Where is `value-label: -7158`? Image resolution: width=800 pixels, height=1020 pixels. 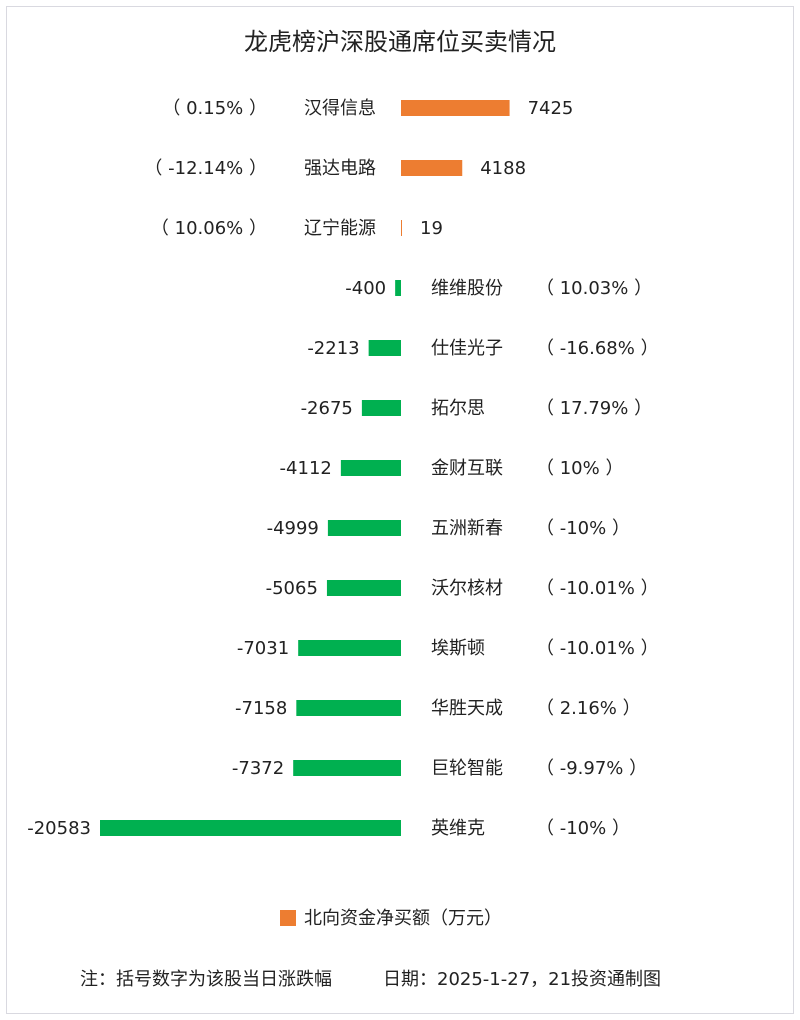
value-label: -7158 is located at coordinates (261, 708).